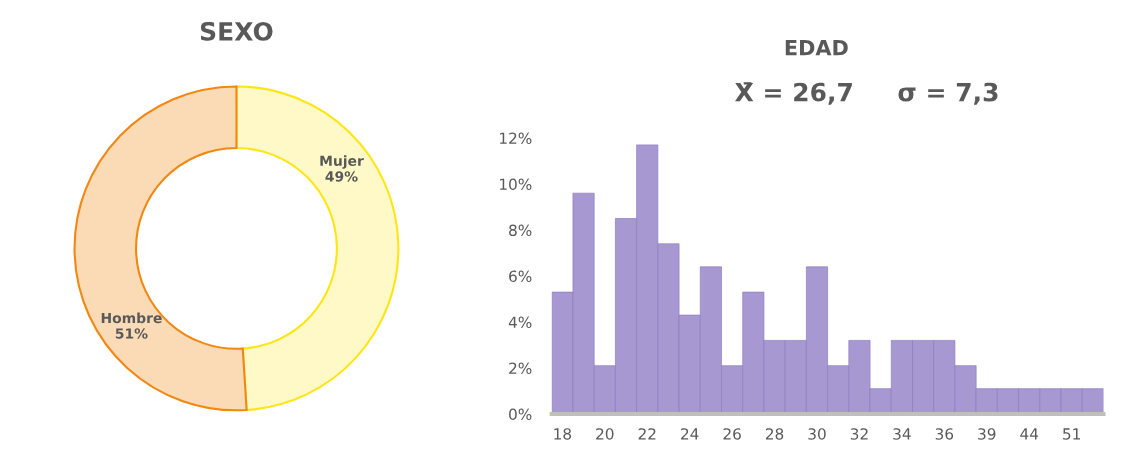 The width and height of the screenshot is (1126, 460). Describe the element at coordinates (516, 184) in the screenshot. I see `y-tick-label: 10%` at that location.